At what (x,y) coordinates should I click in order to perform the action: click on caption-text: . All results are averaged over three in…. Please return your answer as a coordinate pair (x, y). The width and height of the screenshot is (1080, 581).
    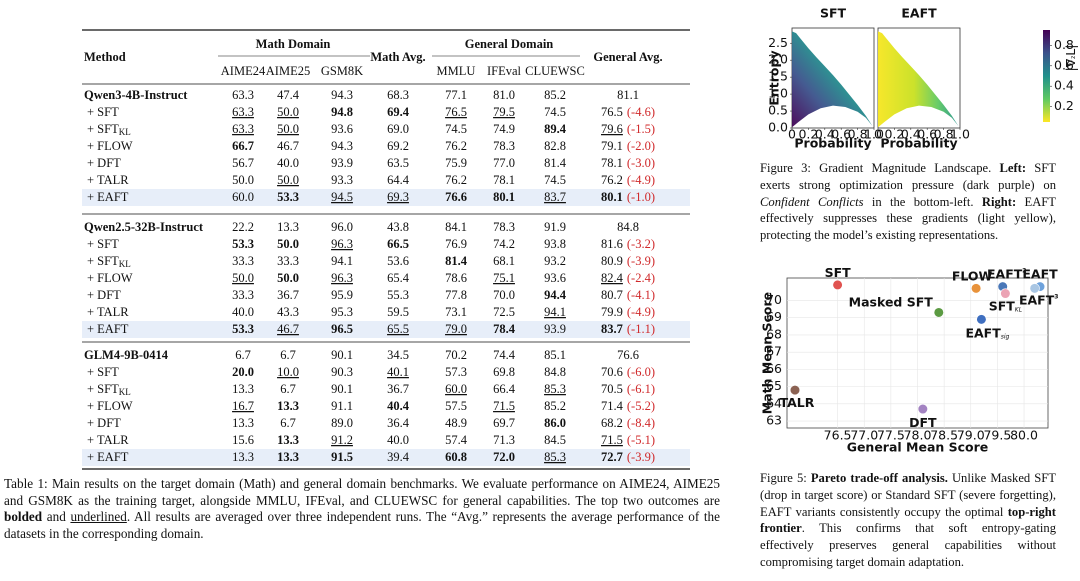
    Looking at the image, I should click on (362, 525).